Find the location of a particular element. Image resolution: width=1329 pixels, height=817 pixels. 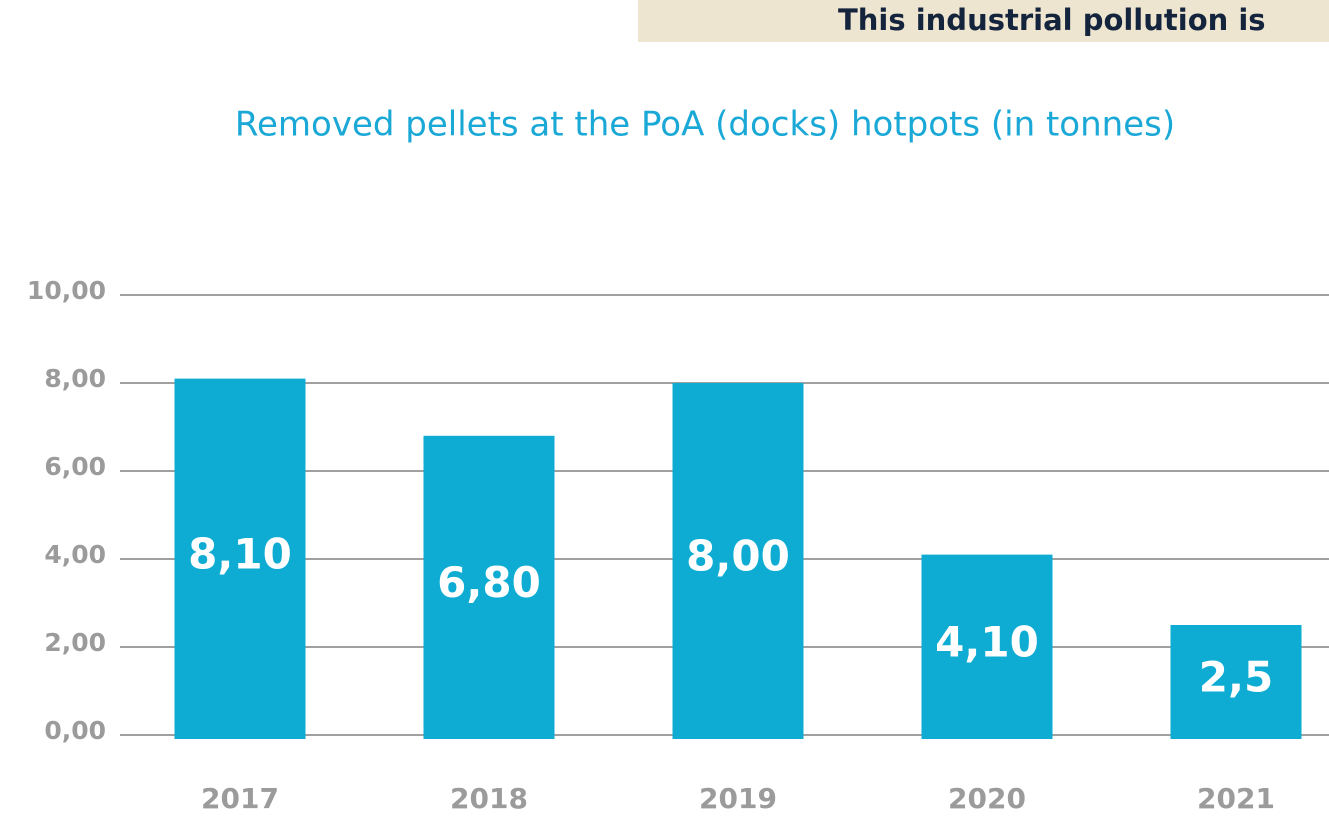

x-tick-label: 2021 is located at coordinates (1236, 798).